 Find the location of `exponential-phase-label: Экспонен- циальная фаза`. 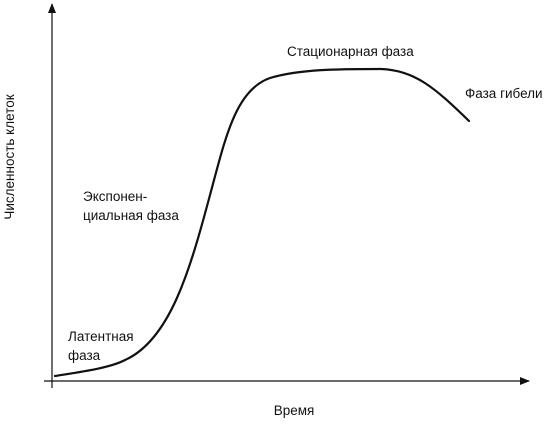

exponential-phase-label: Экспонен- циальная фаза is located at coordinates (131, 206).